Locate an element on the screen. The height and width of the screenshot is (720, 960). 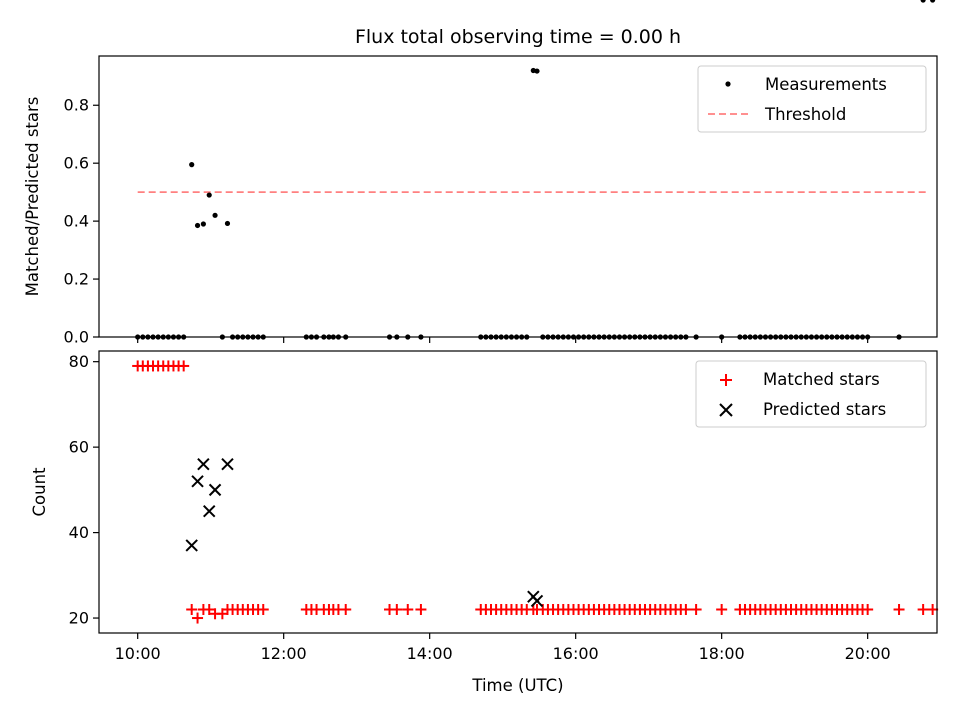
legend-predicted-label: Predicted stars is located at coordinates (824, 409).